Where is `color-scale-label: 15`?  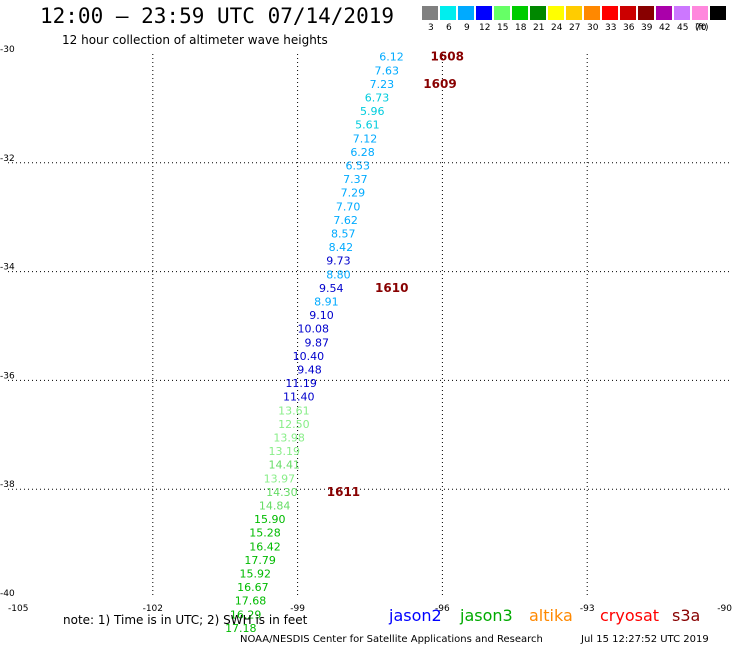 color-scale-label: 15 is located at coordinates (503, 28).